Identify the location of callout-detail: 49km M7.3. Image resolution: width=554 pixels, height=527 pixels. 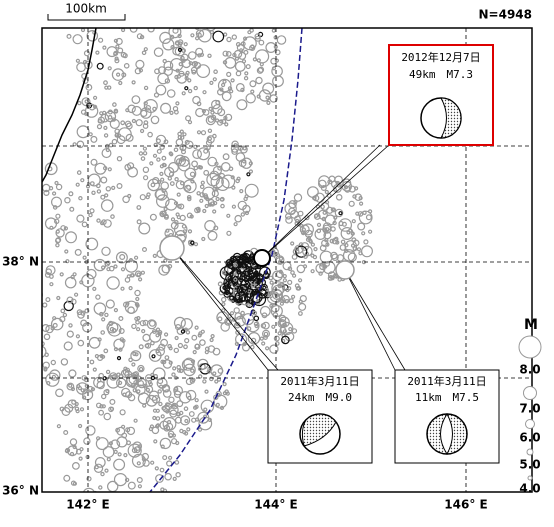
(441, 74).